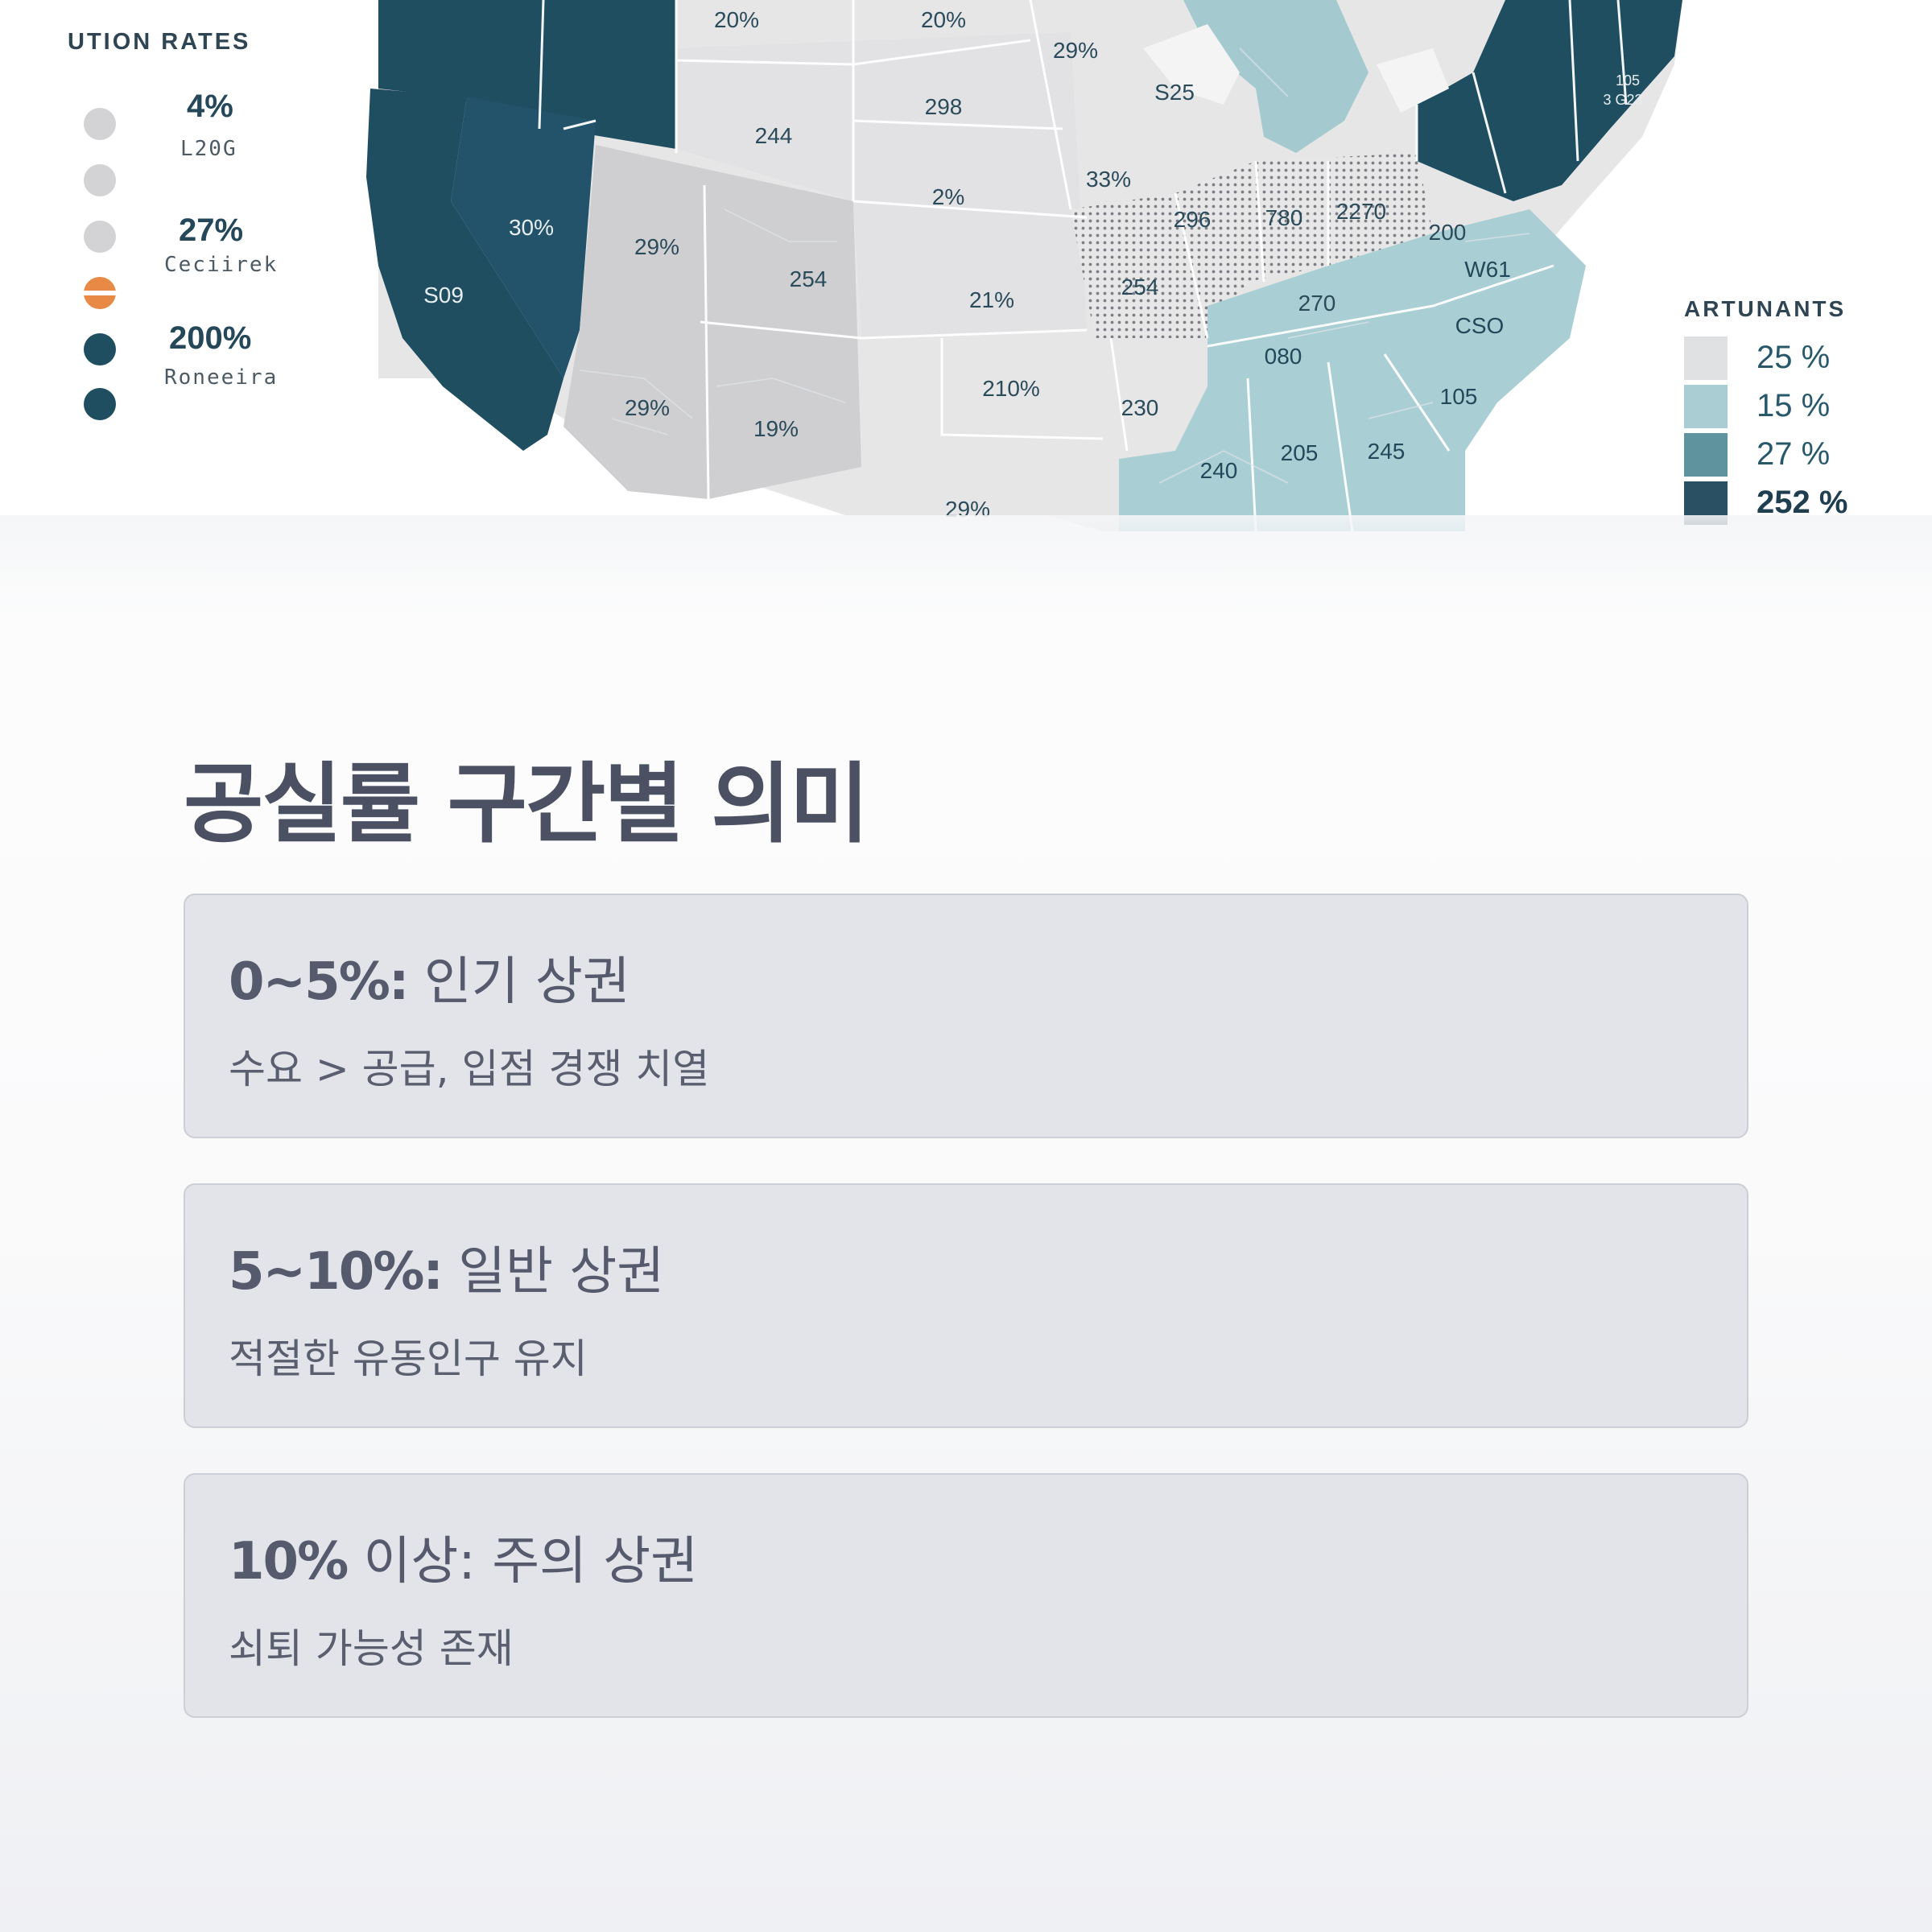 This screenshot has width=1932, height=1932. I want to click on map-fade, so click(966, 571).